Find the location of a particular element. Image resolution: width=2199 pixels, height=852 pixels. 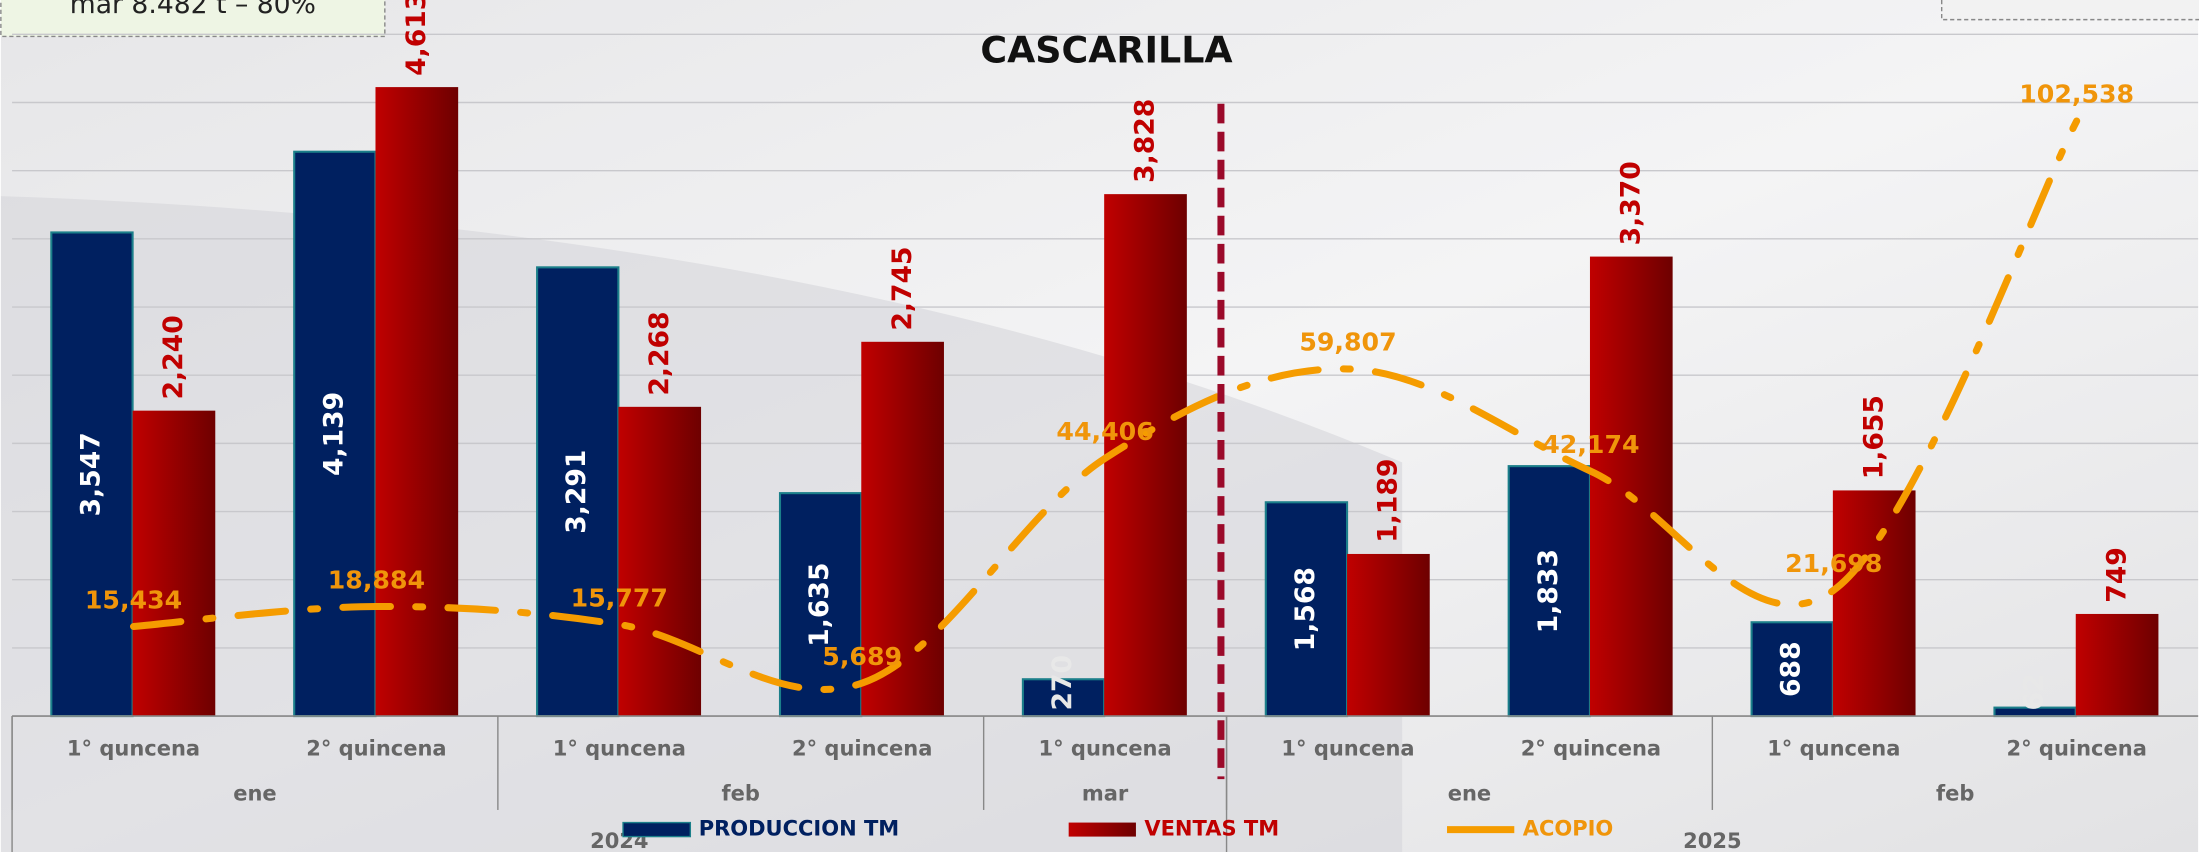

data-label: 5,689 is located at coordinates (862, 656).